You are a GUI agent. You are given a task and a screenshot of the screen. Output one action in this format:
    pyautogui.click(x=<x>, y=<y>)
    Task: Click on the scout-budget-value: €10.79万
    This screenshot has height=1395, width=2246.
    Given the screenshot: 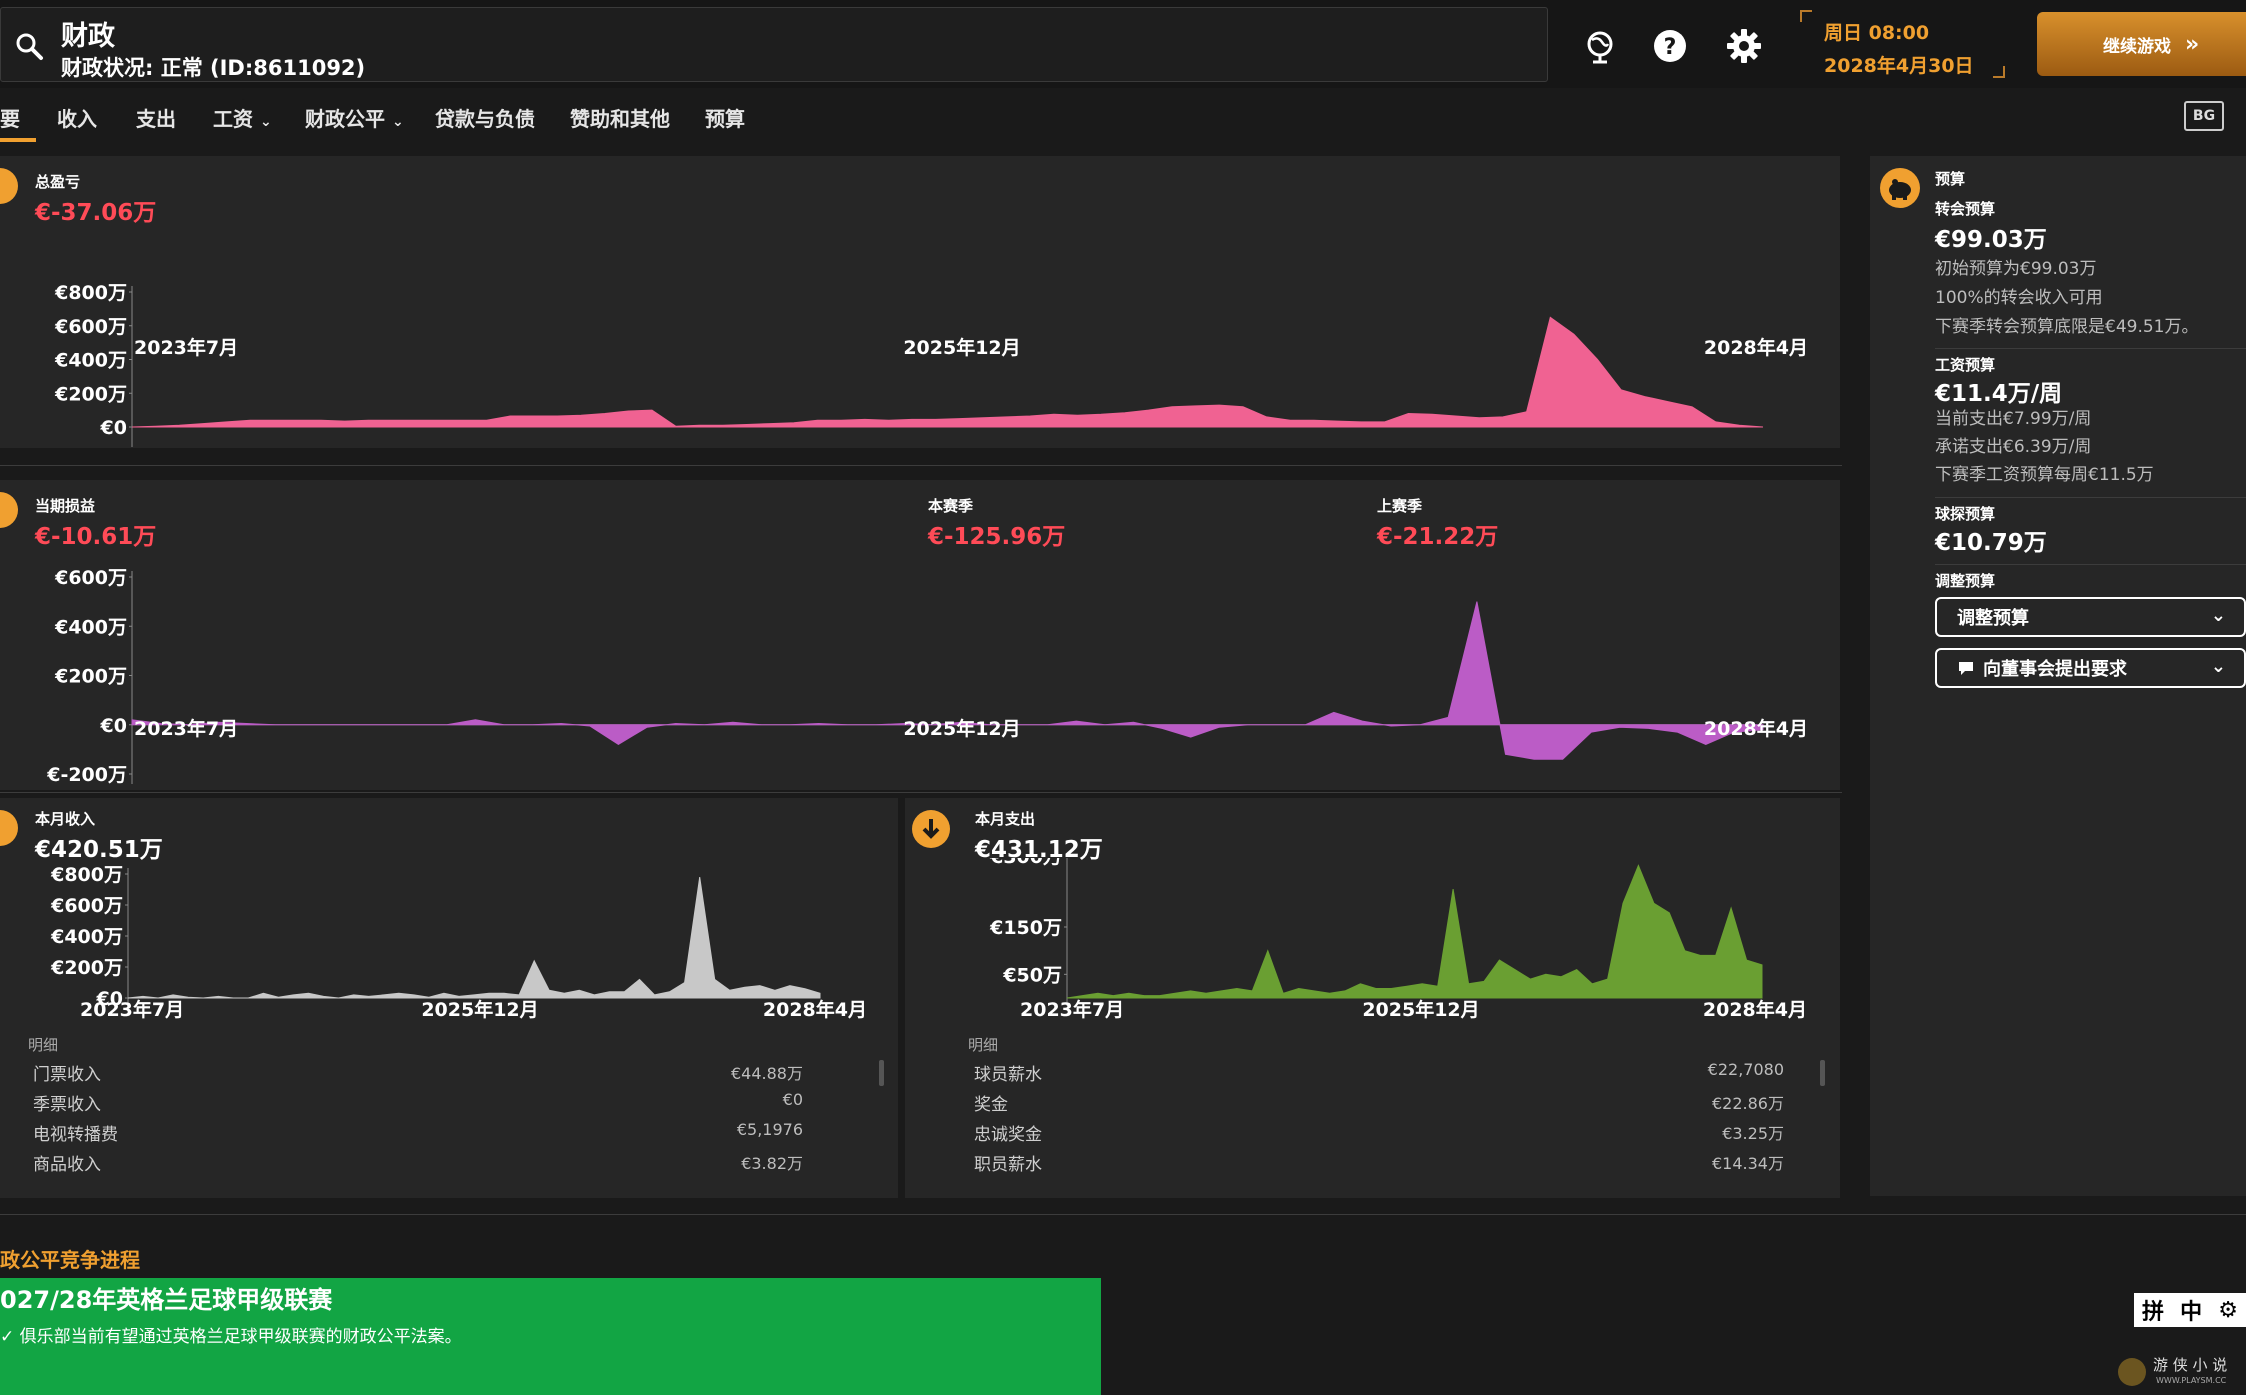 What is the action you would take?
    pyautogui.click(x=1991, y=543)
    